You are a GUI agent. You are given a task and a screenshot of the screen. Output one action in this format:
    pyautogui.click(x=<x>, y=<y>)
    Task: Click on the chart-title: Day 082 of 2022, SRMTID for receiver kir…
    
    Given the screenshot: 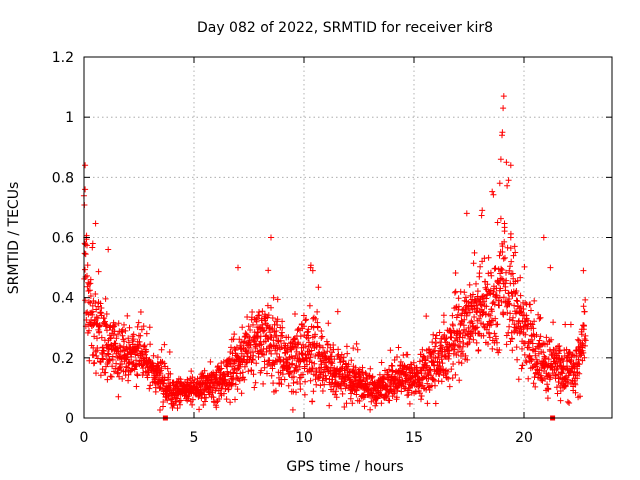 What is the action you would take?
    pyautogui.click(x=345, y=28)
    